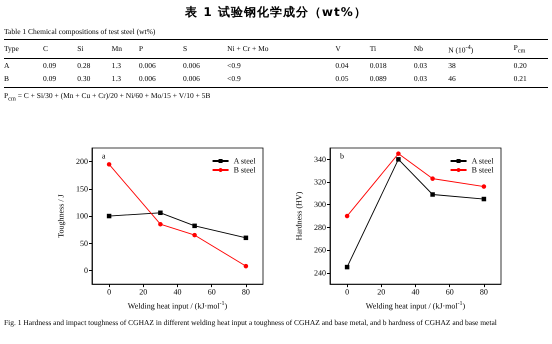 The image size is (552, 344). Describe the element at coordinates (104, 156) in the screenshot. I see `annotation: a` at that location.